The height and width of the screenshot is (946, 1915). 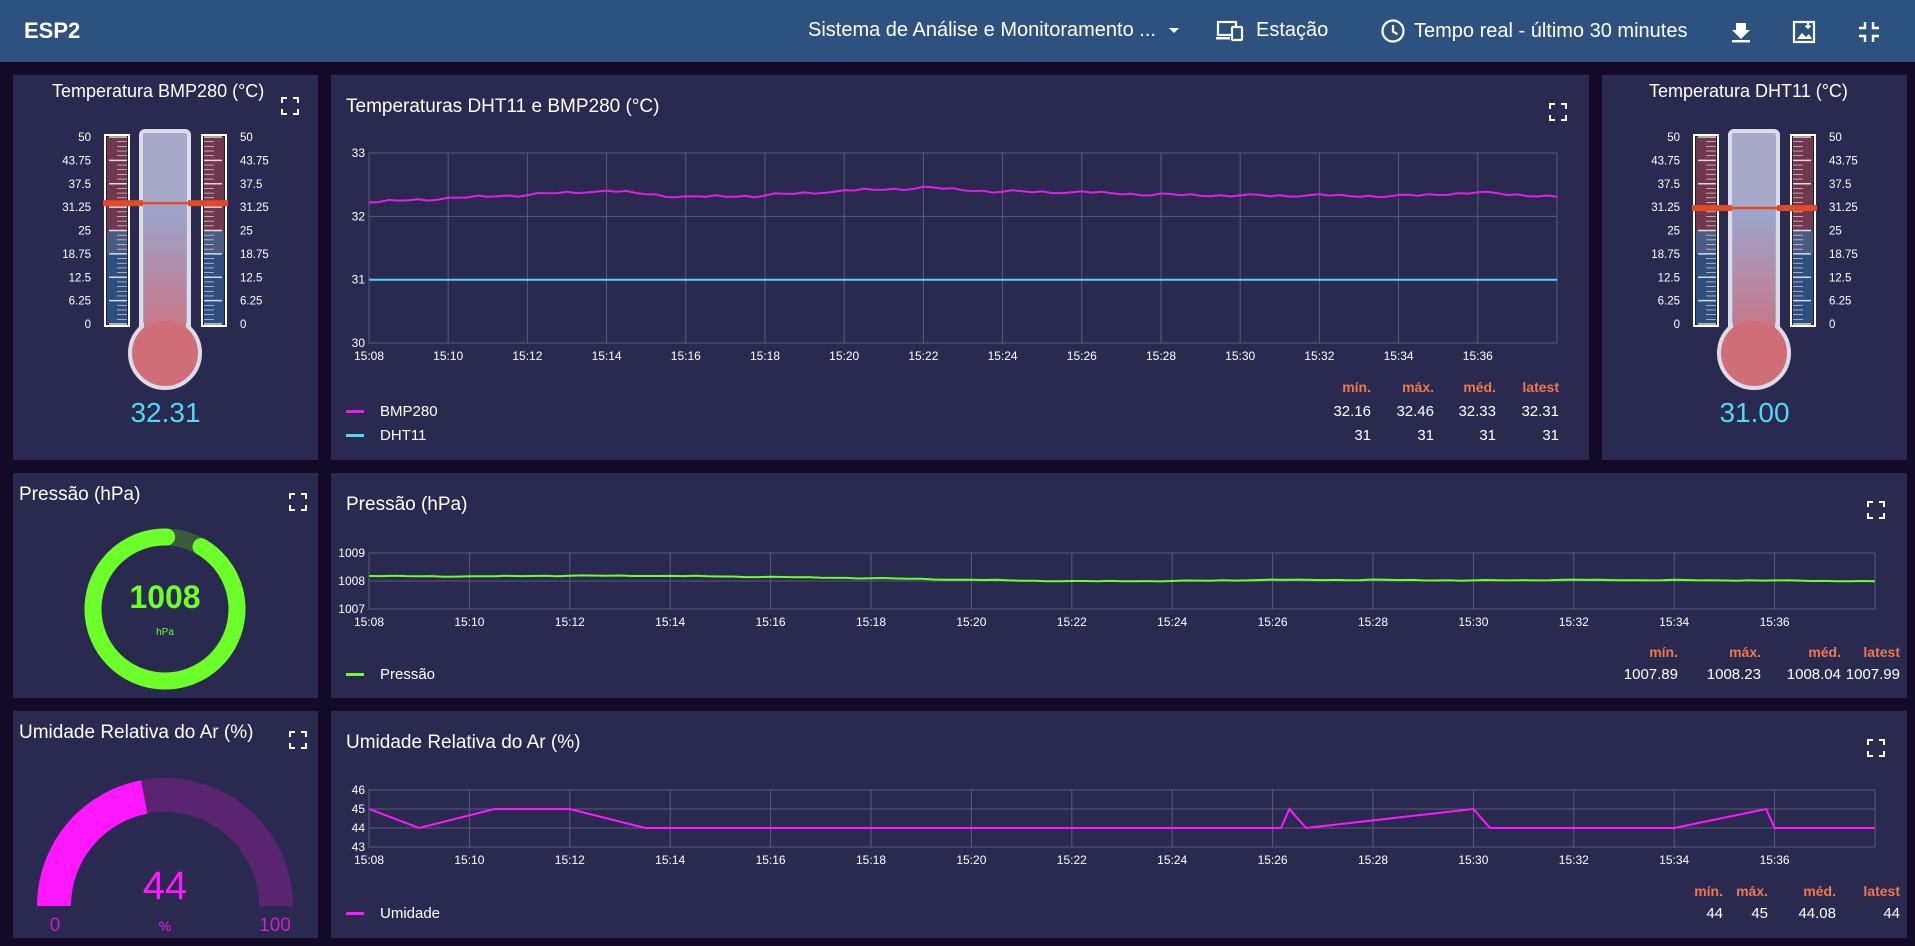 What do you see at coordinates (117, 242) in the screenshot?
I see `scale-zone-mid` at bounding box center [117, 242].